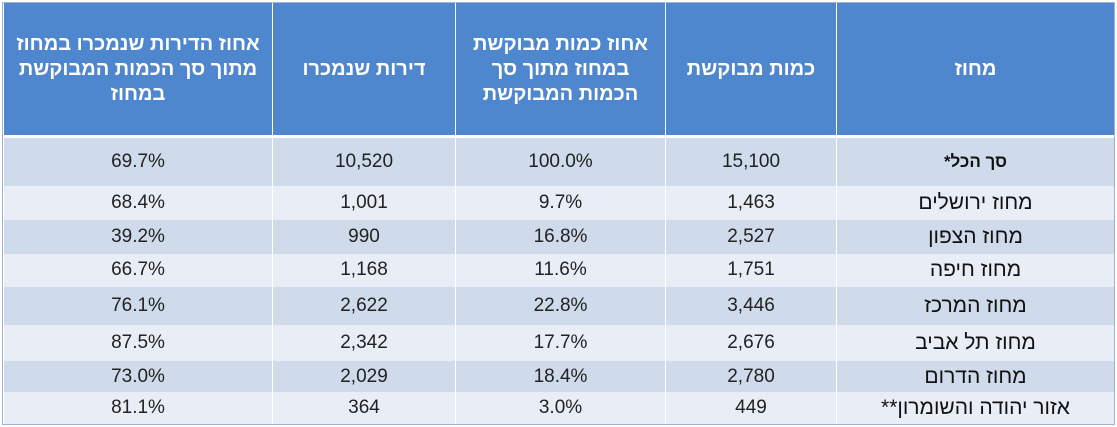 This screenshot has width=1117, height=427. What do you see at coordinates (975, 306) in the screenshot?
I see `cell-region: מחוז המרכז` at bounding box center [975, 306].